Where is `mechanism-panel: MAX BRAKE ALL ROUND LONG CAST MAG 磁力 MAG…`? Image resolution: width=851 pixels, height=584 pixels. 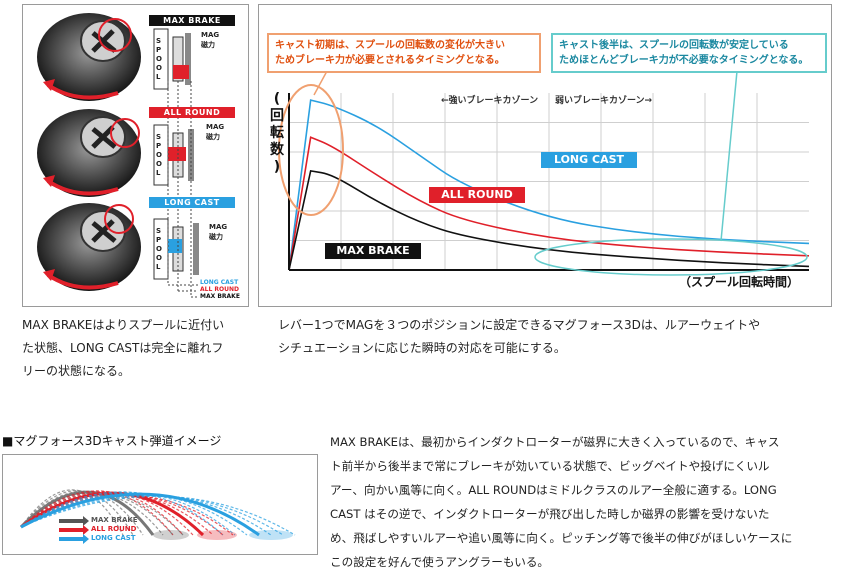 mechanism-panel: MAX BRAKE ALL ROUND LONG CAST MAG 磁力 MAG… is located at coordinates (135, 155).